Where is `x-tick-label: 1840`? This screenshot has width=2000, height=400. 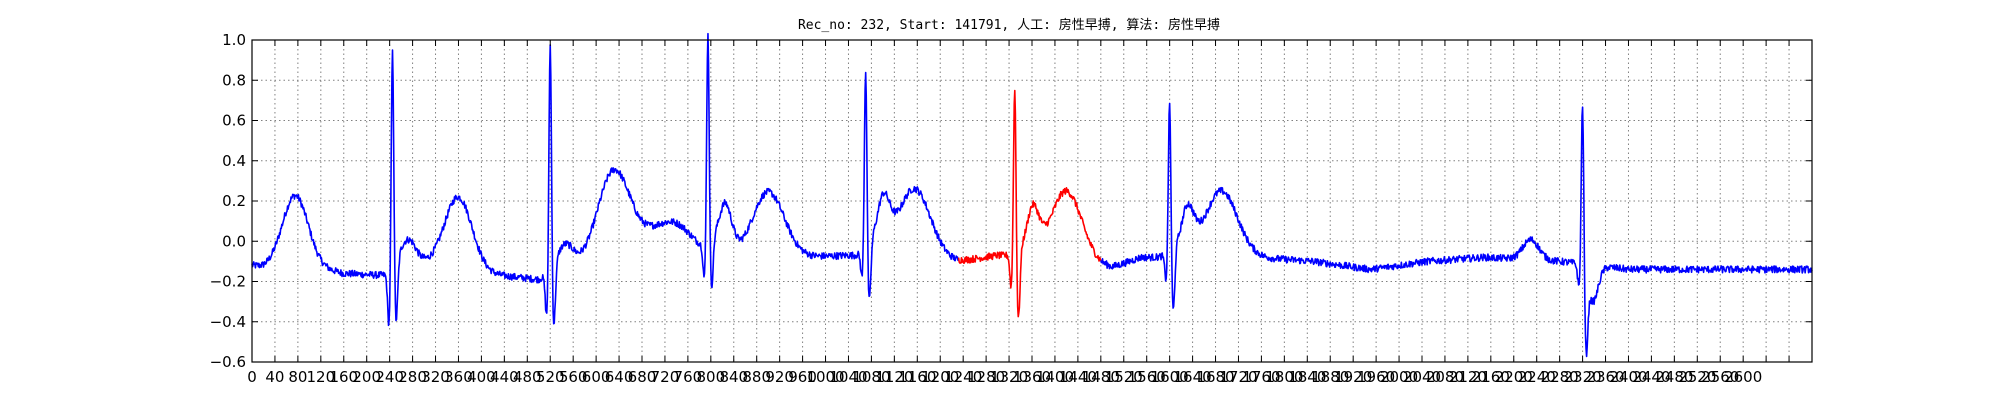 x-tick-label: 1840 is located at coordinates (1307, 377).